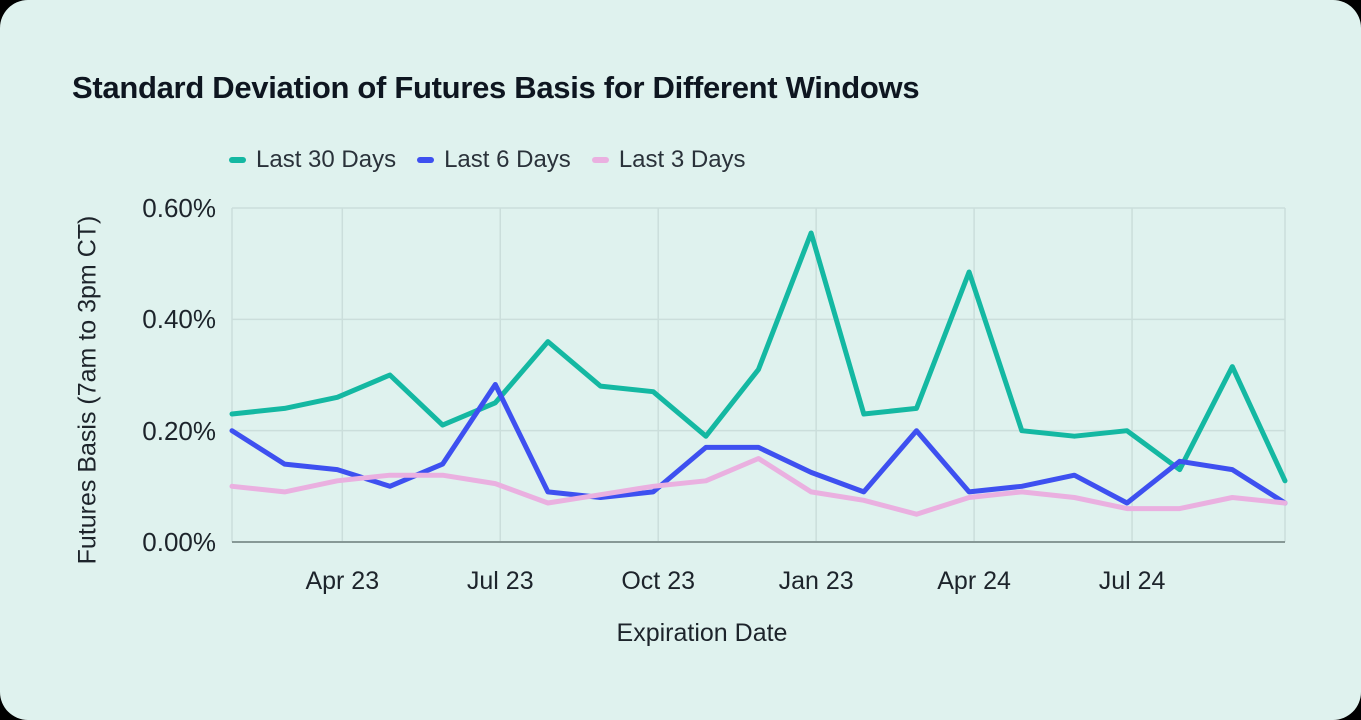 The height and width of the screenshot is (720, 1361). What do you see at coordinates (816, 581) in the screenshot?
I see `x-tick-label: Jan 23` at bounding box center [816, 581].